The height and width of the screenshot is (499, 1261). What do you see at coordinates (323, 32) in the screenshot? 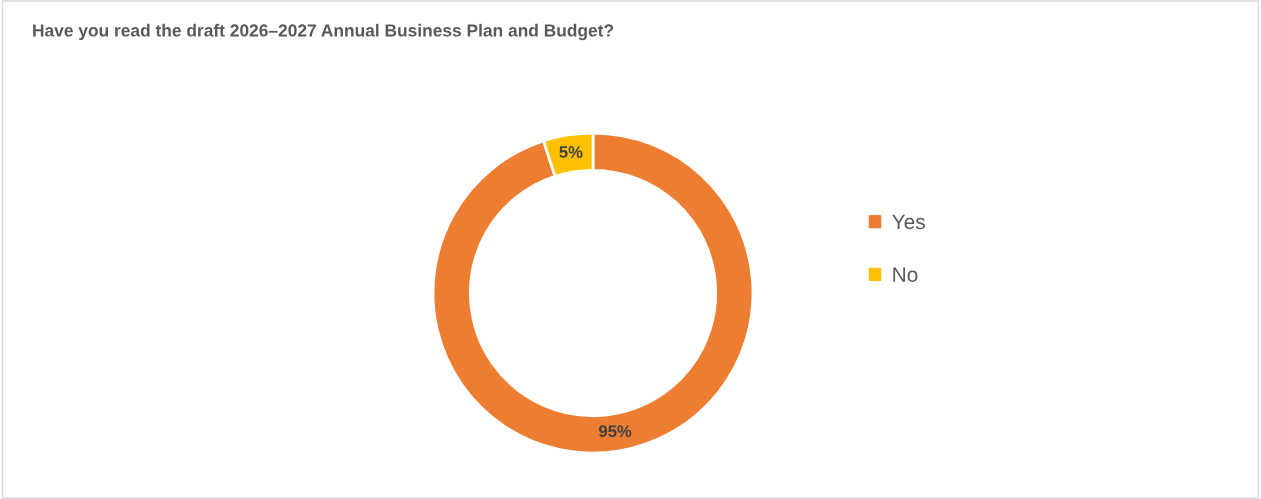
I see `chart-title: Have you read the draft 2026–2027 Annual Business Plan and Budget?` at bounding box center [323, 32].